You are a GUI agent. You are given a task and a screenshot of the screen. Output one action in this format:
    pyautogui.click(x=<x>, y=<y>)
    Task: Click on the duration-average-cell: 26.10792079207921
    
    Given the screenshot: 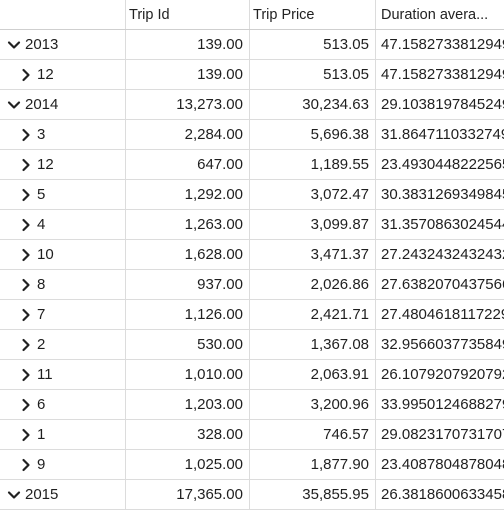 What is the action you would take?
    pyautogui.click(x=442, y=374)
    